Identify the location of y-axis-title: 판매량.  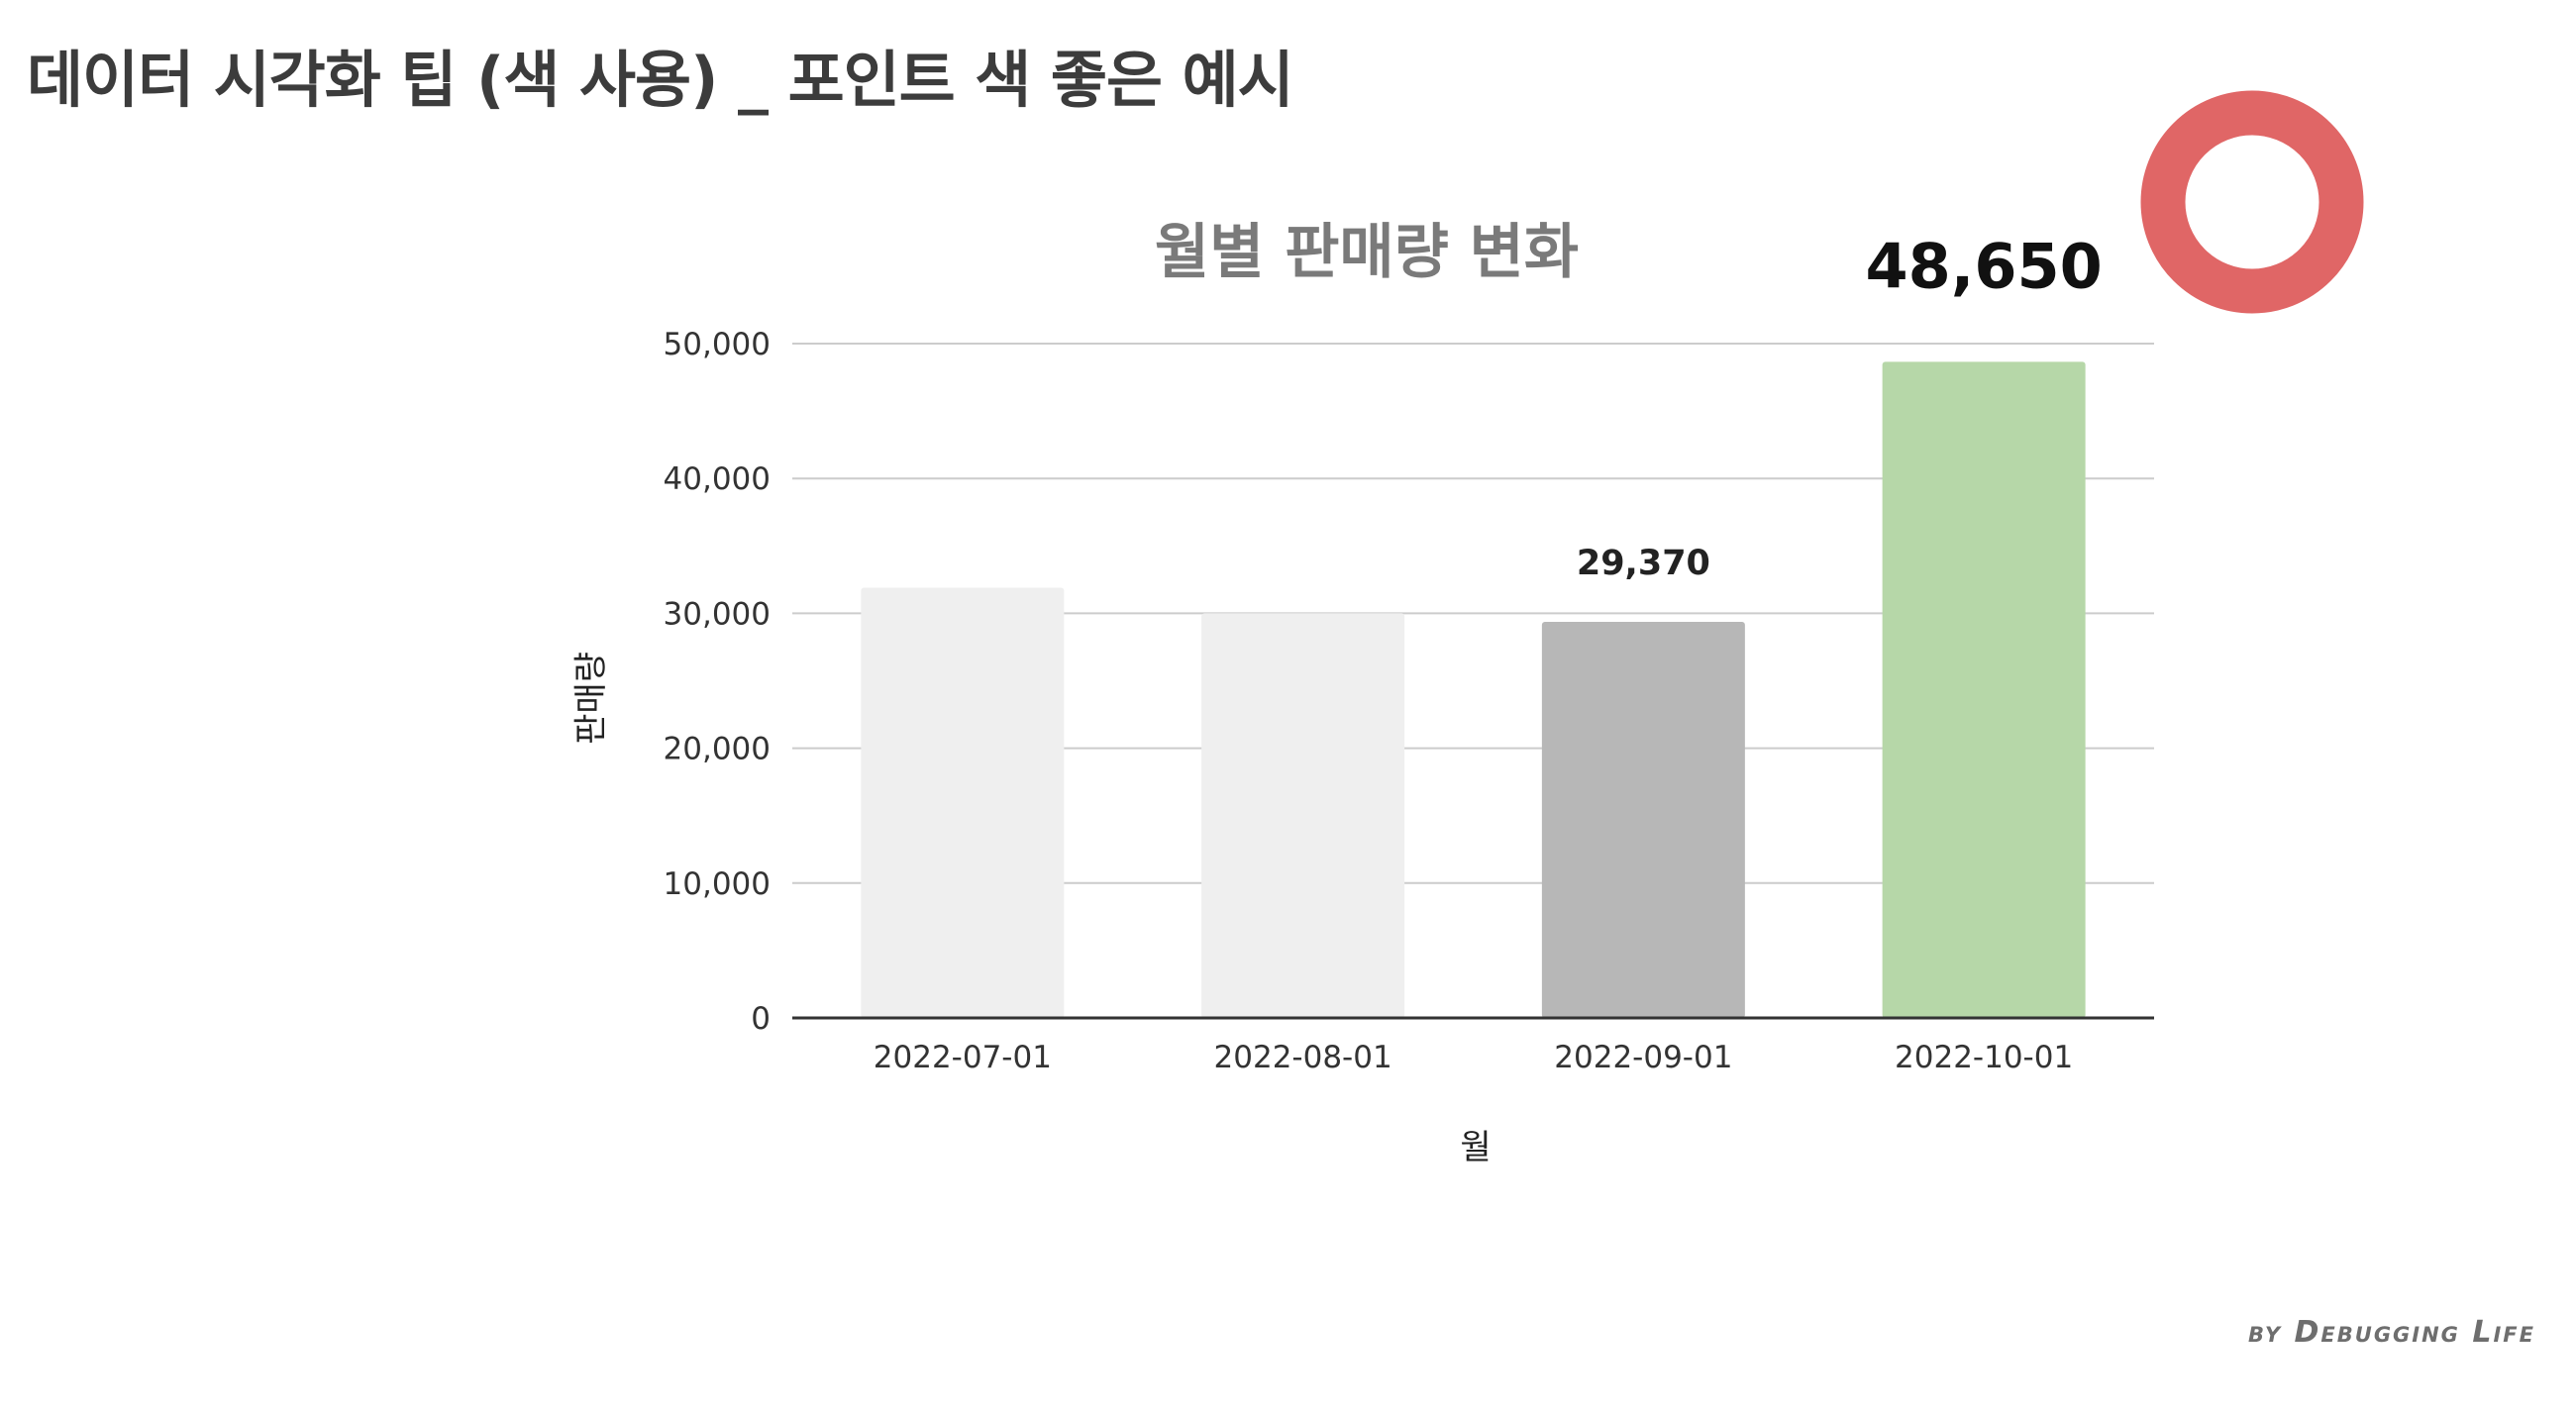
(591, 698).